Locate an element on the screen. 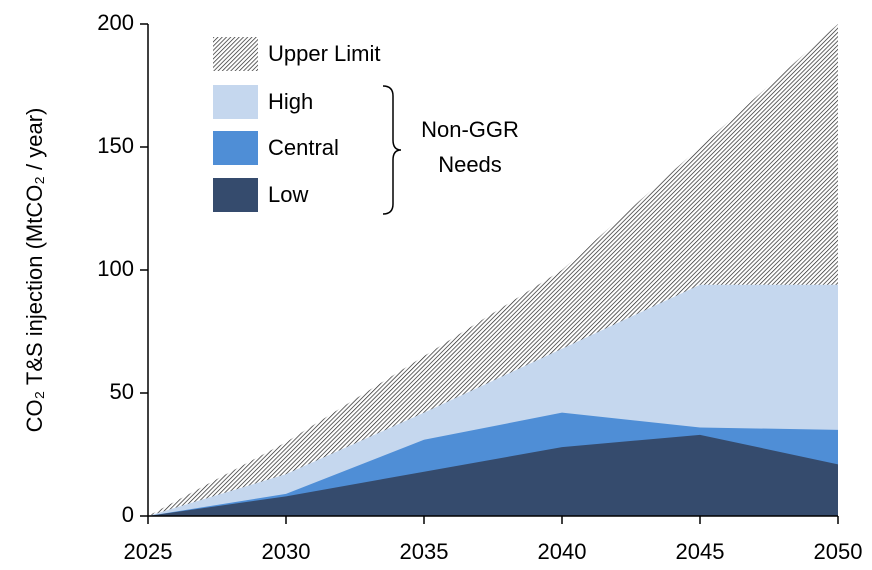  annotation: Needs is located at coordinates (470, 164).